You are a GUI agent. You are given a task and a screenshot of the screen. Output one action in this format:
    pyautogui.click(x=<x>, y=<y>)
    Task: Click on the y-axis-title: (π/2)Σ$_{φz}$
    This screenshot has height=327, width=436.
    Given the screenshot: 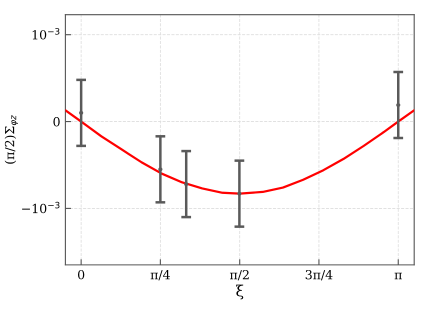 What is the action you would take?
    pyautogui.click(x=11, y=139)
    